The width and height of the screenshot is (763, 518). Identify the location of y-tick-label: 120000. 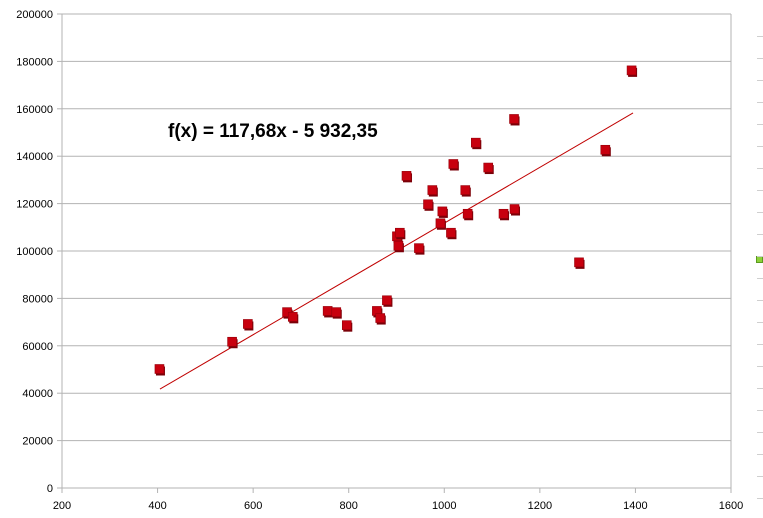
(34, 205).